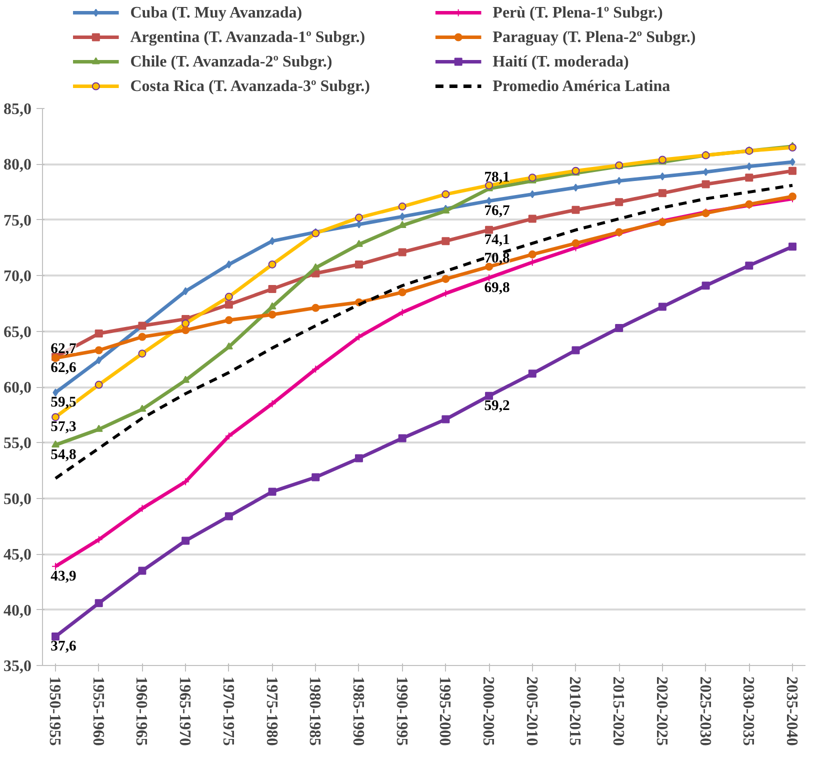 The height and width of the screenshot is (774, 827). What do you see at coordinates (445, 711) in the screenshot?
I see `x-tick-label: 1995-2000` at bounding box center [445, 711].